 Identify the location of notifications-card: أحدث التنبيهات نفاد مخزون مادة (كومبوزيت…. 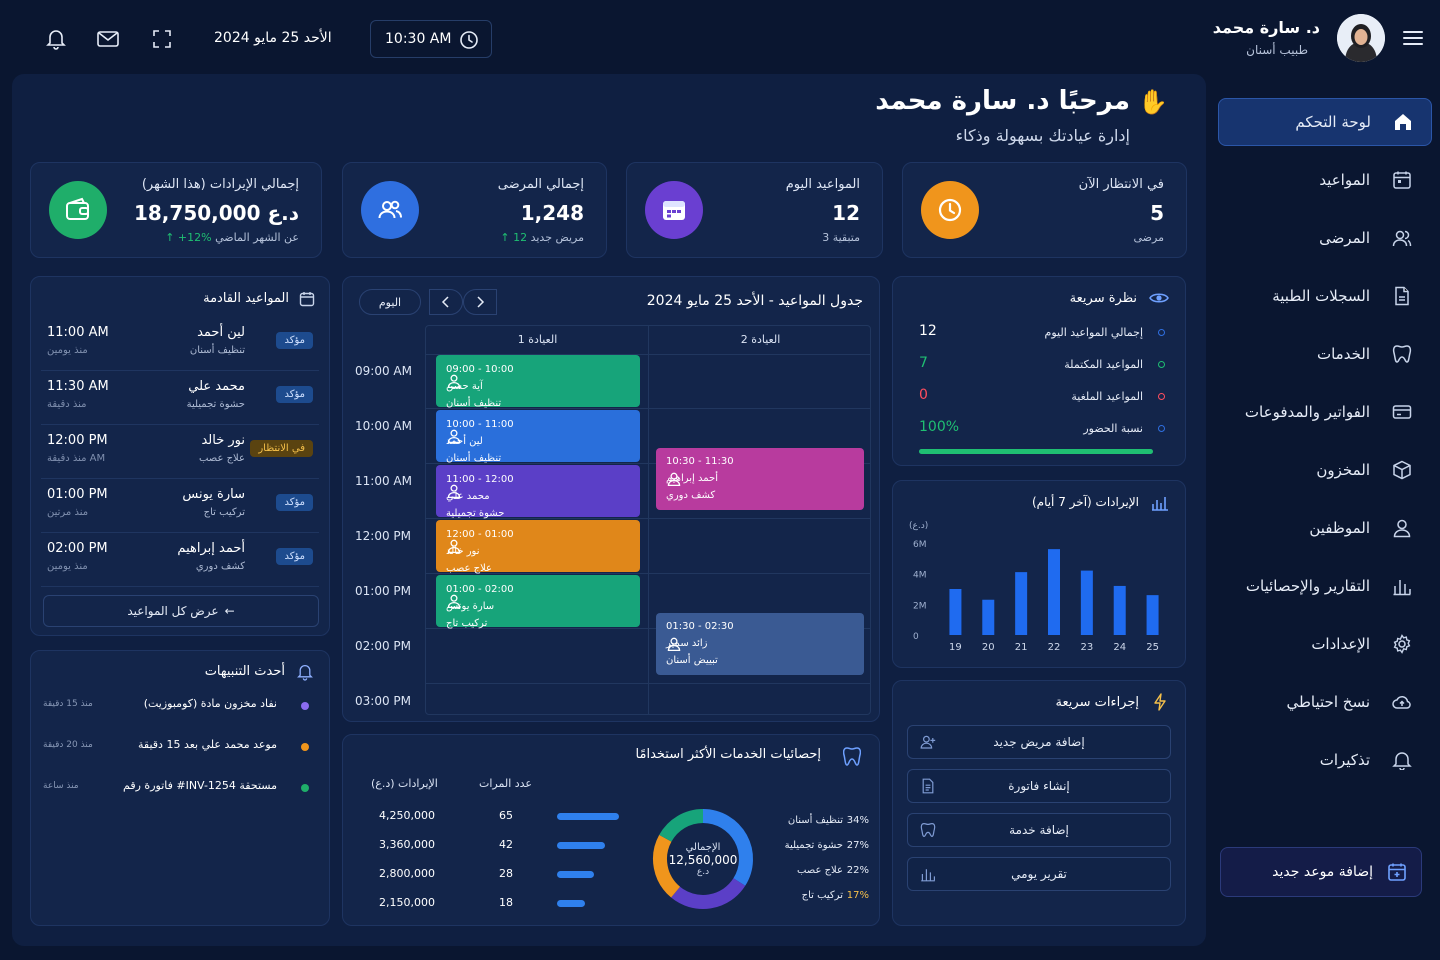
(180, 788).